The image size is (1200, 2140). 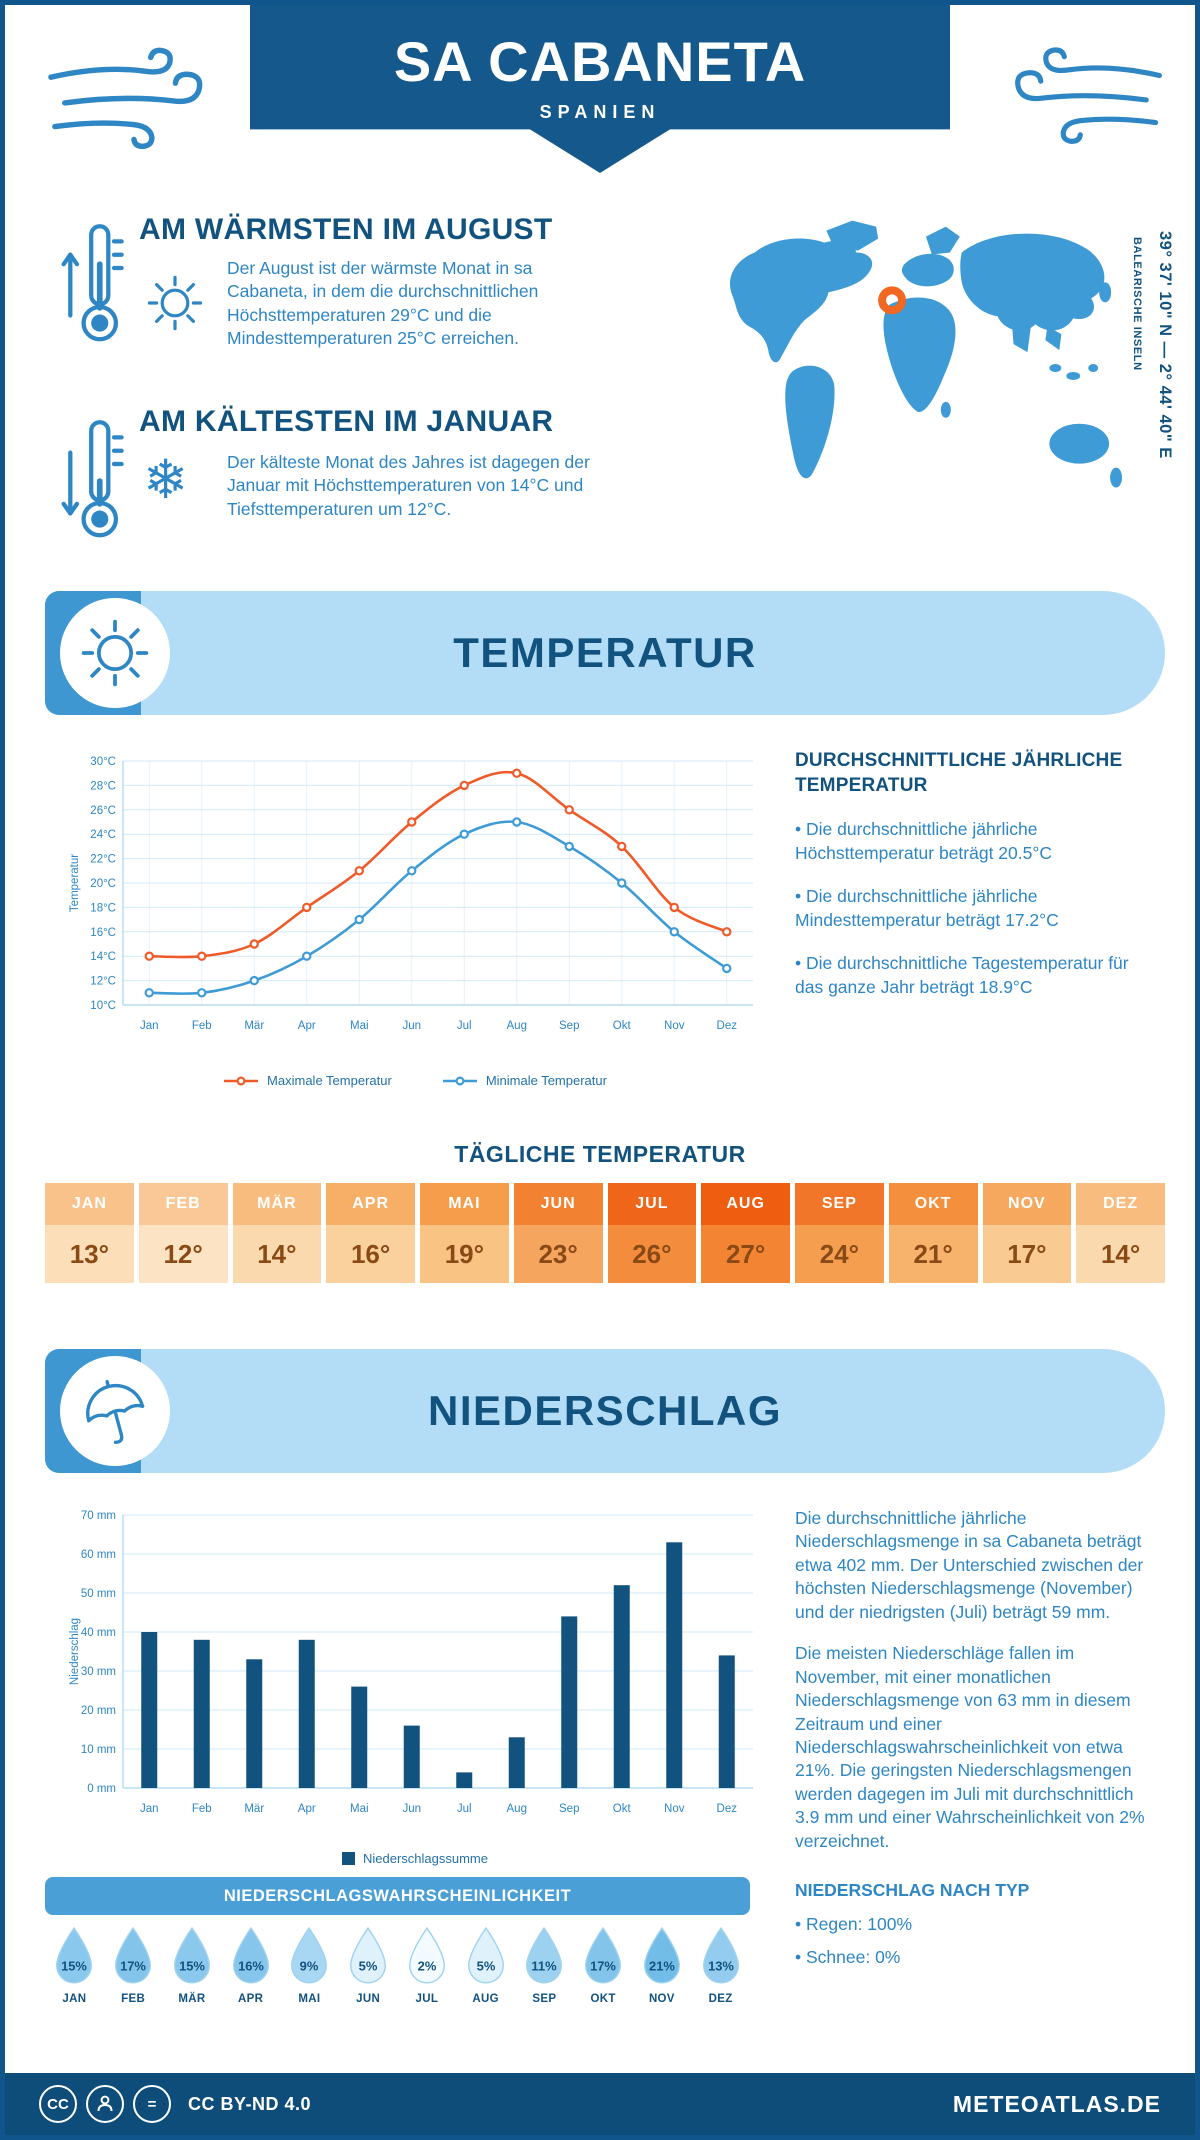 What do you see at coordinates (839, 1254) in the screenshot?
I see `daily-temp-value: 24°` at bounding box center [839, 1254].